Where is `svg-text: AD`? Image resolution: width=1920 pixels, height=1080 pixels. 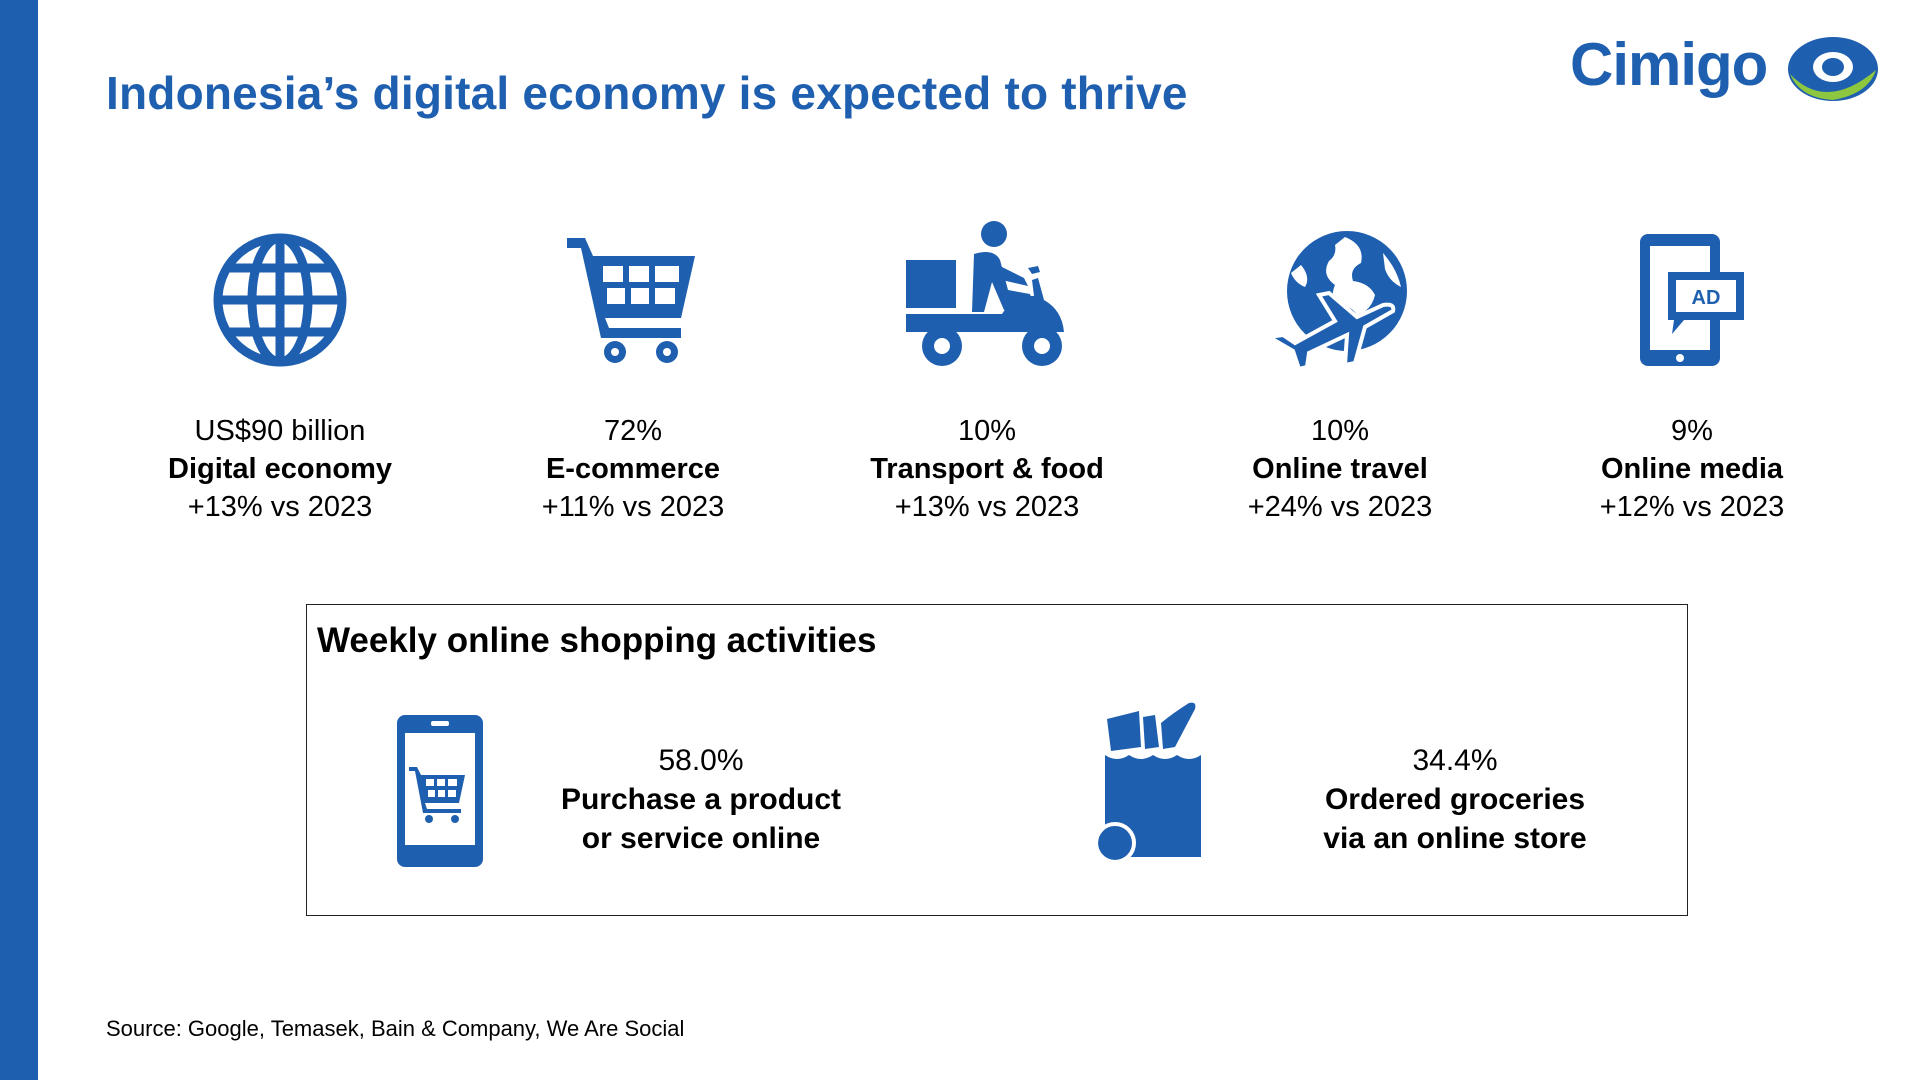
svg-text: AD is located at coordinates (1706, 298).